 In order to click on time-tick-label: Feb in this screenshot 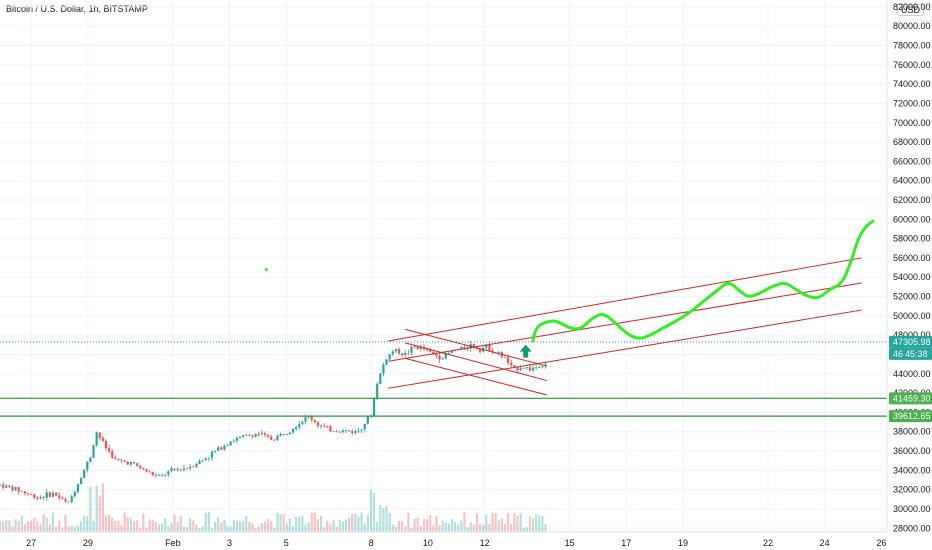, I will do `click(173, 543)`.